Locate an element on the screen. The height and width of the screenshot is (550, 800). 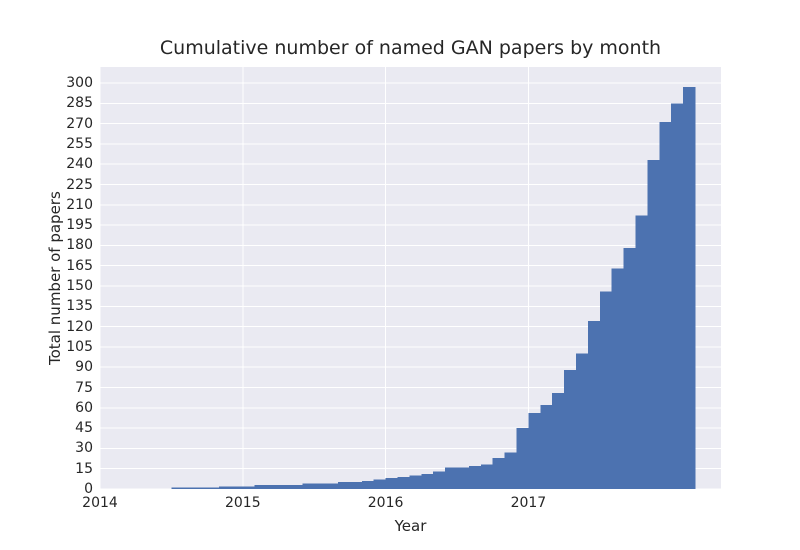
x-axis-label: Year is located at coordinates (410, 526).